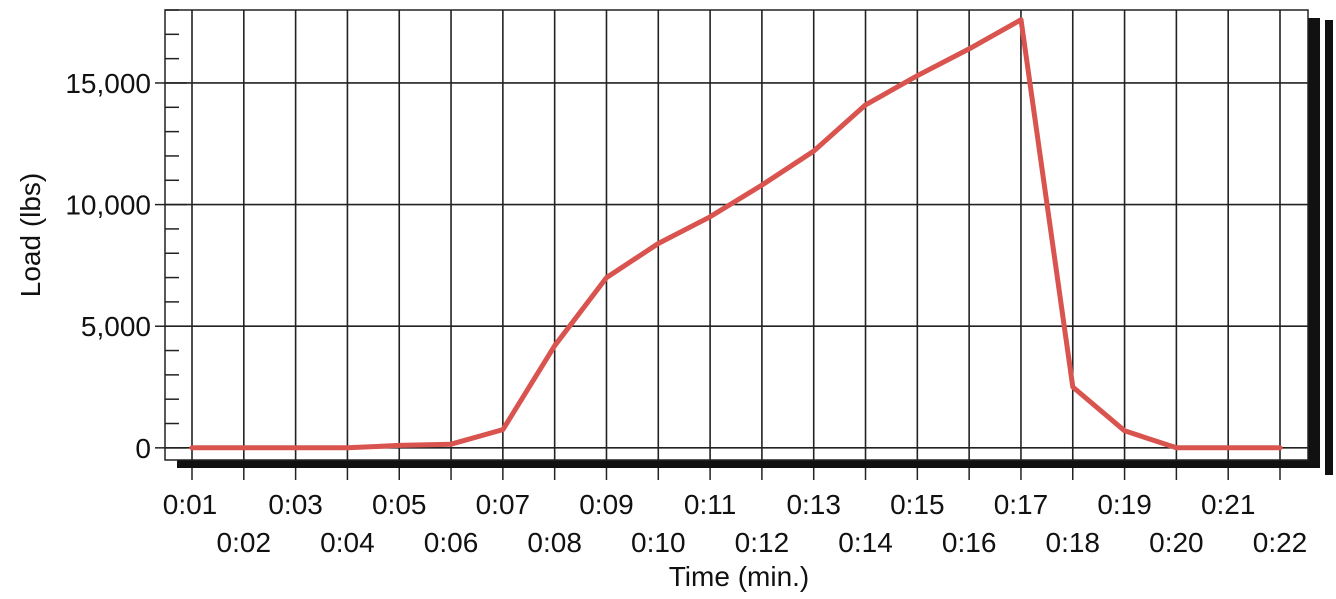 The image size is (1336, 599). I want to click on x-tick-label: 0:03, so click(295, 504).